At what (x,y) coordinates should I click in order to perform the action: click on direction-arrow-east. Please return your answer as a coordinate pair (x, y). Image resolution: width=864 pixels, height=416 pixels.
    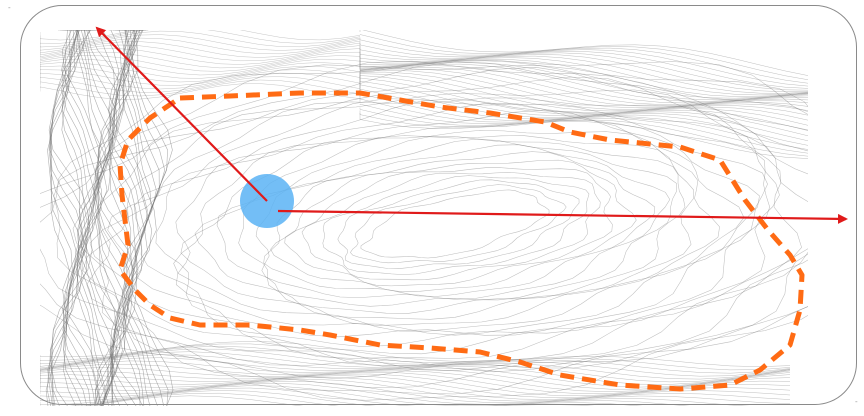
    Looking at the image, I should click on (562, 216).